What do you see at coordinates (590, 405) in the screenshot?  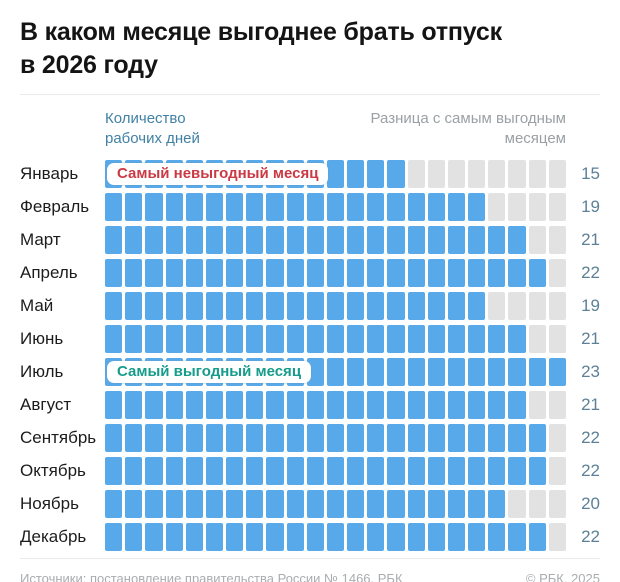 I see `workdays-value: 21` at bounding box center [590, 405].